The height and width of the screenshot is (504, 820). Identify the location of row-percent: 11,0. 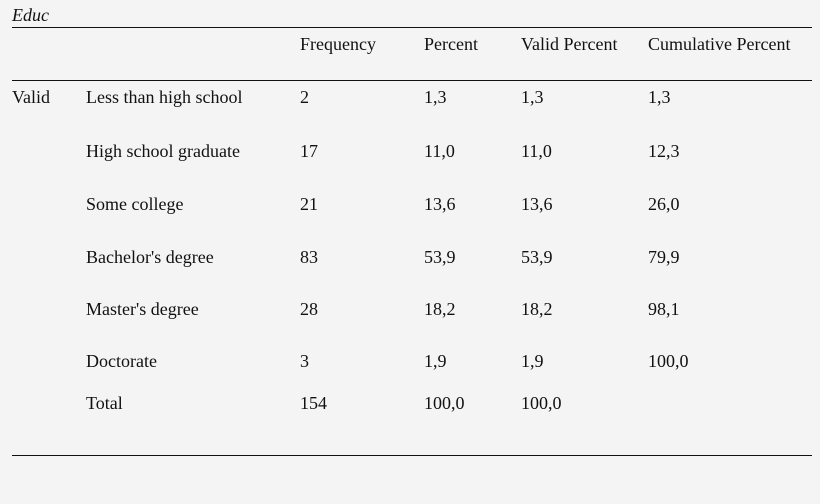
(439, 151).